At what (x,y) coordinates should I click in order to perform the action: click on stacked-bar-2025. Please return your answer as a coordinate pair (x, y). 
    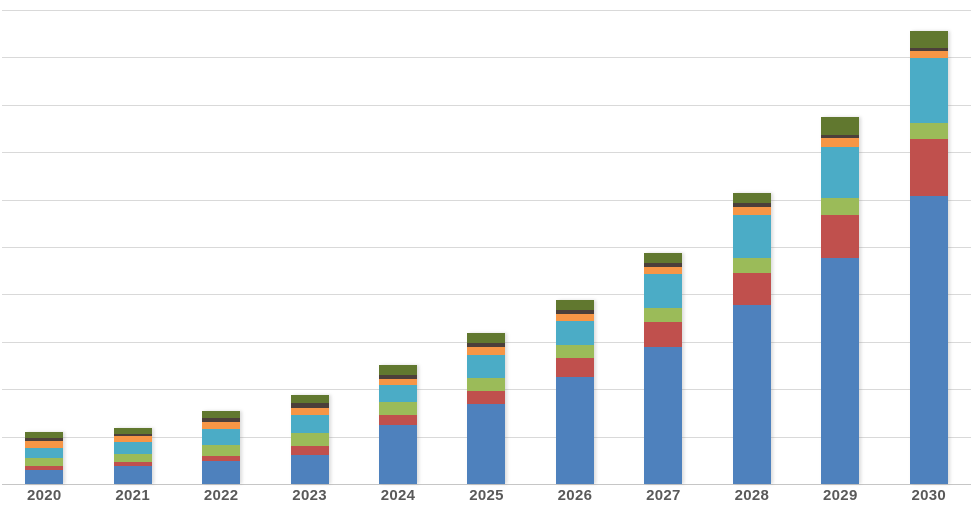
    Looking at the image, I should click on (486, 408).